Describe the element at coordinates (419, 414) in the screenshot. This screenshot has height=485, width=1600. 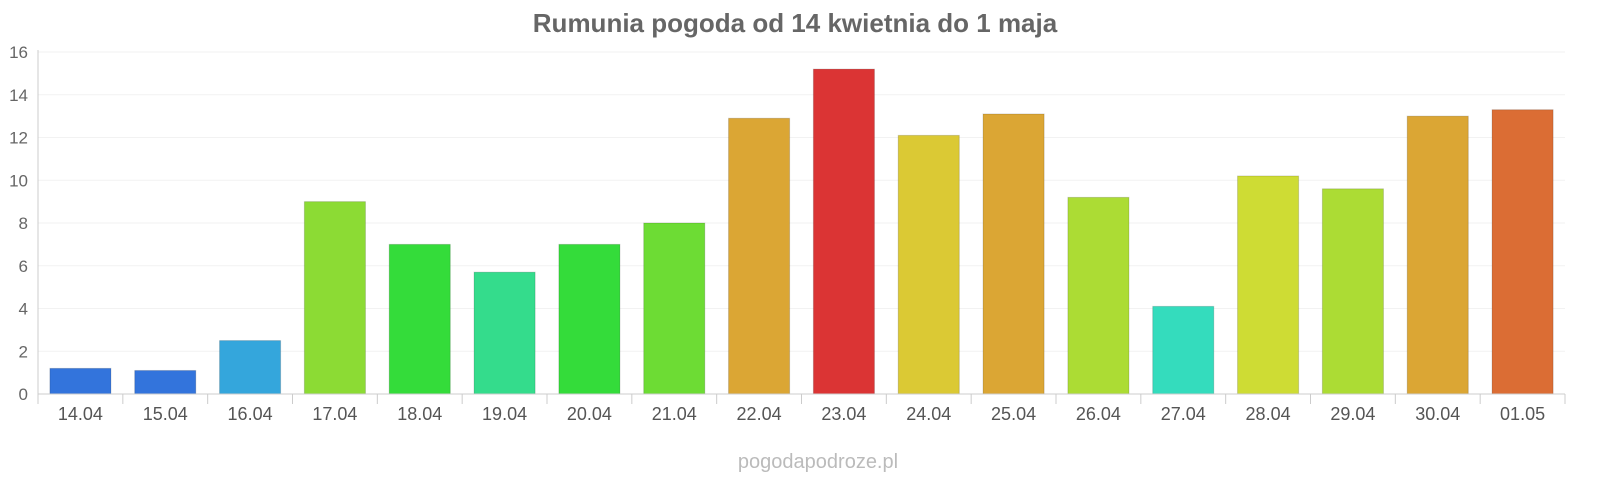
I see `x-tick-label: 18.04` at that location.